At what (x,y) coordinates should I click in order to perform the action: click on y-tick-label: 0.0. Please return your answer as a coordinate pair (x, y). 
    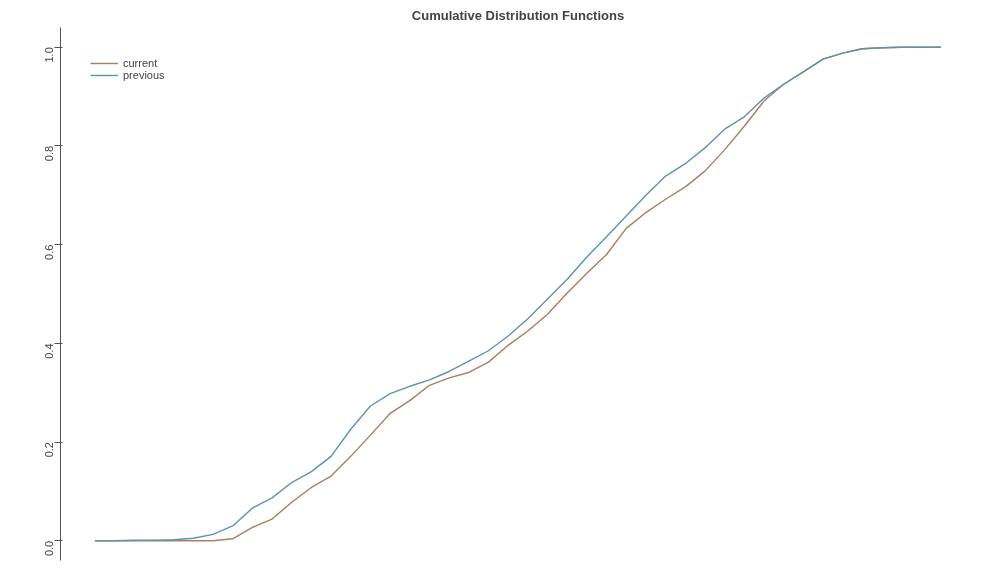
    Looking at the image, I should click on (49, 548).